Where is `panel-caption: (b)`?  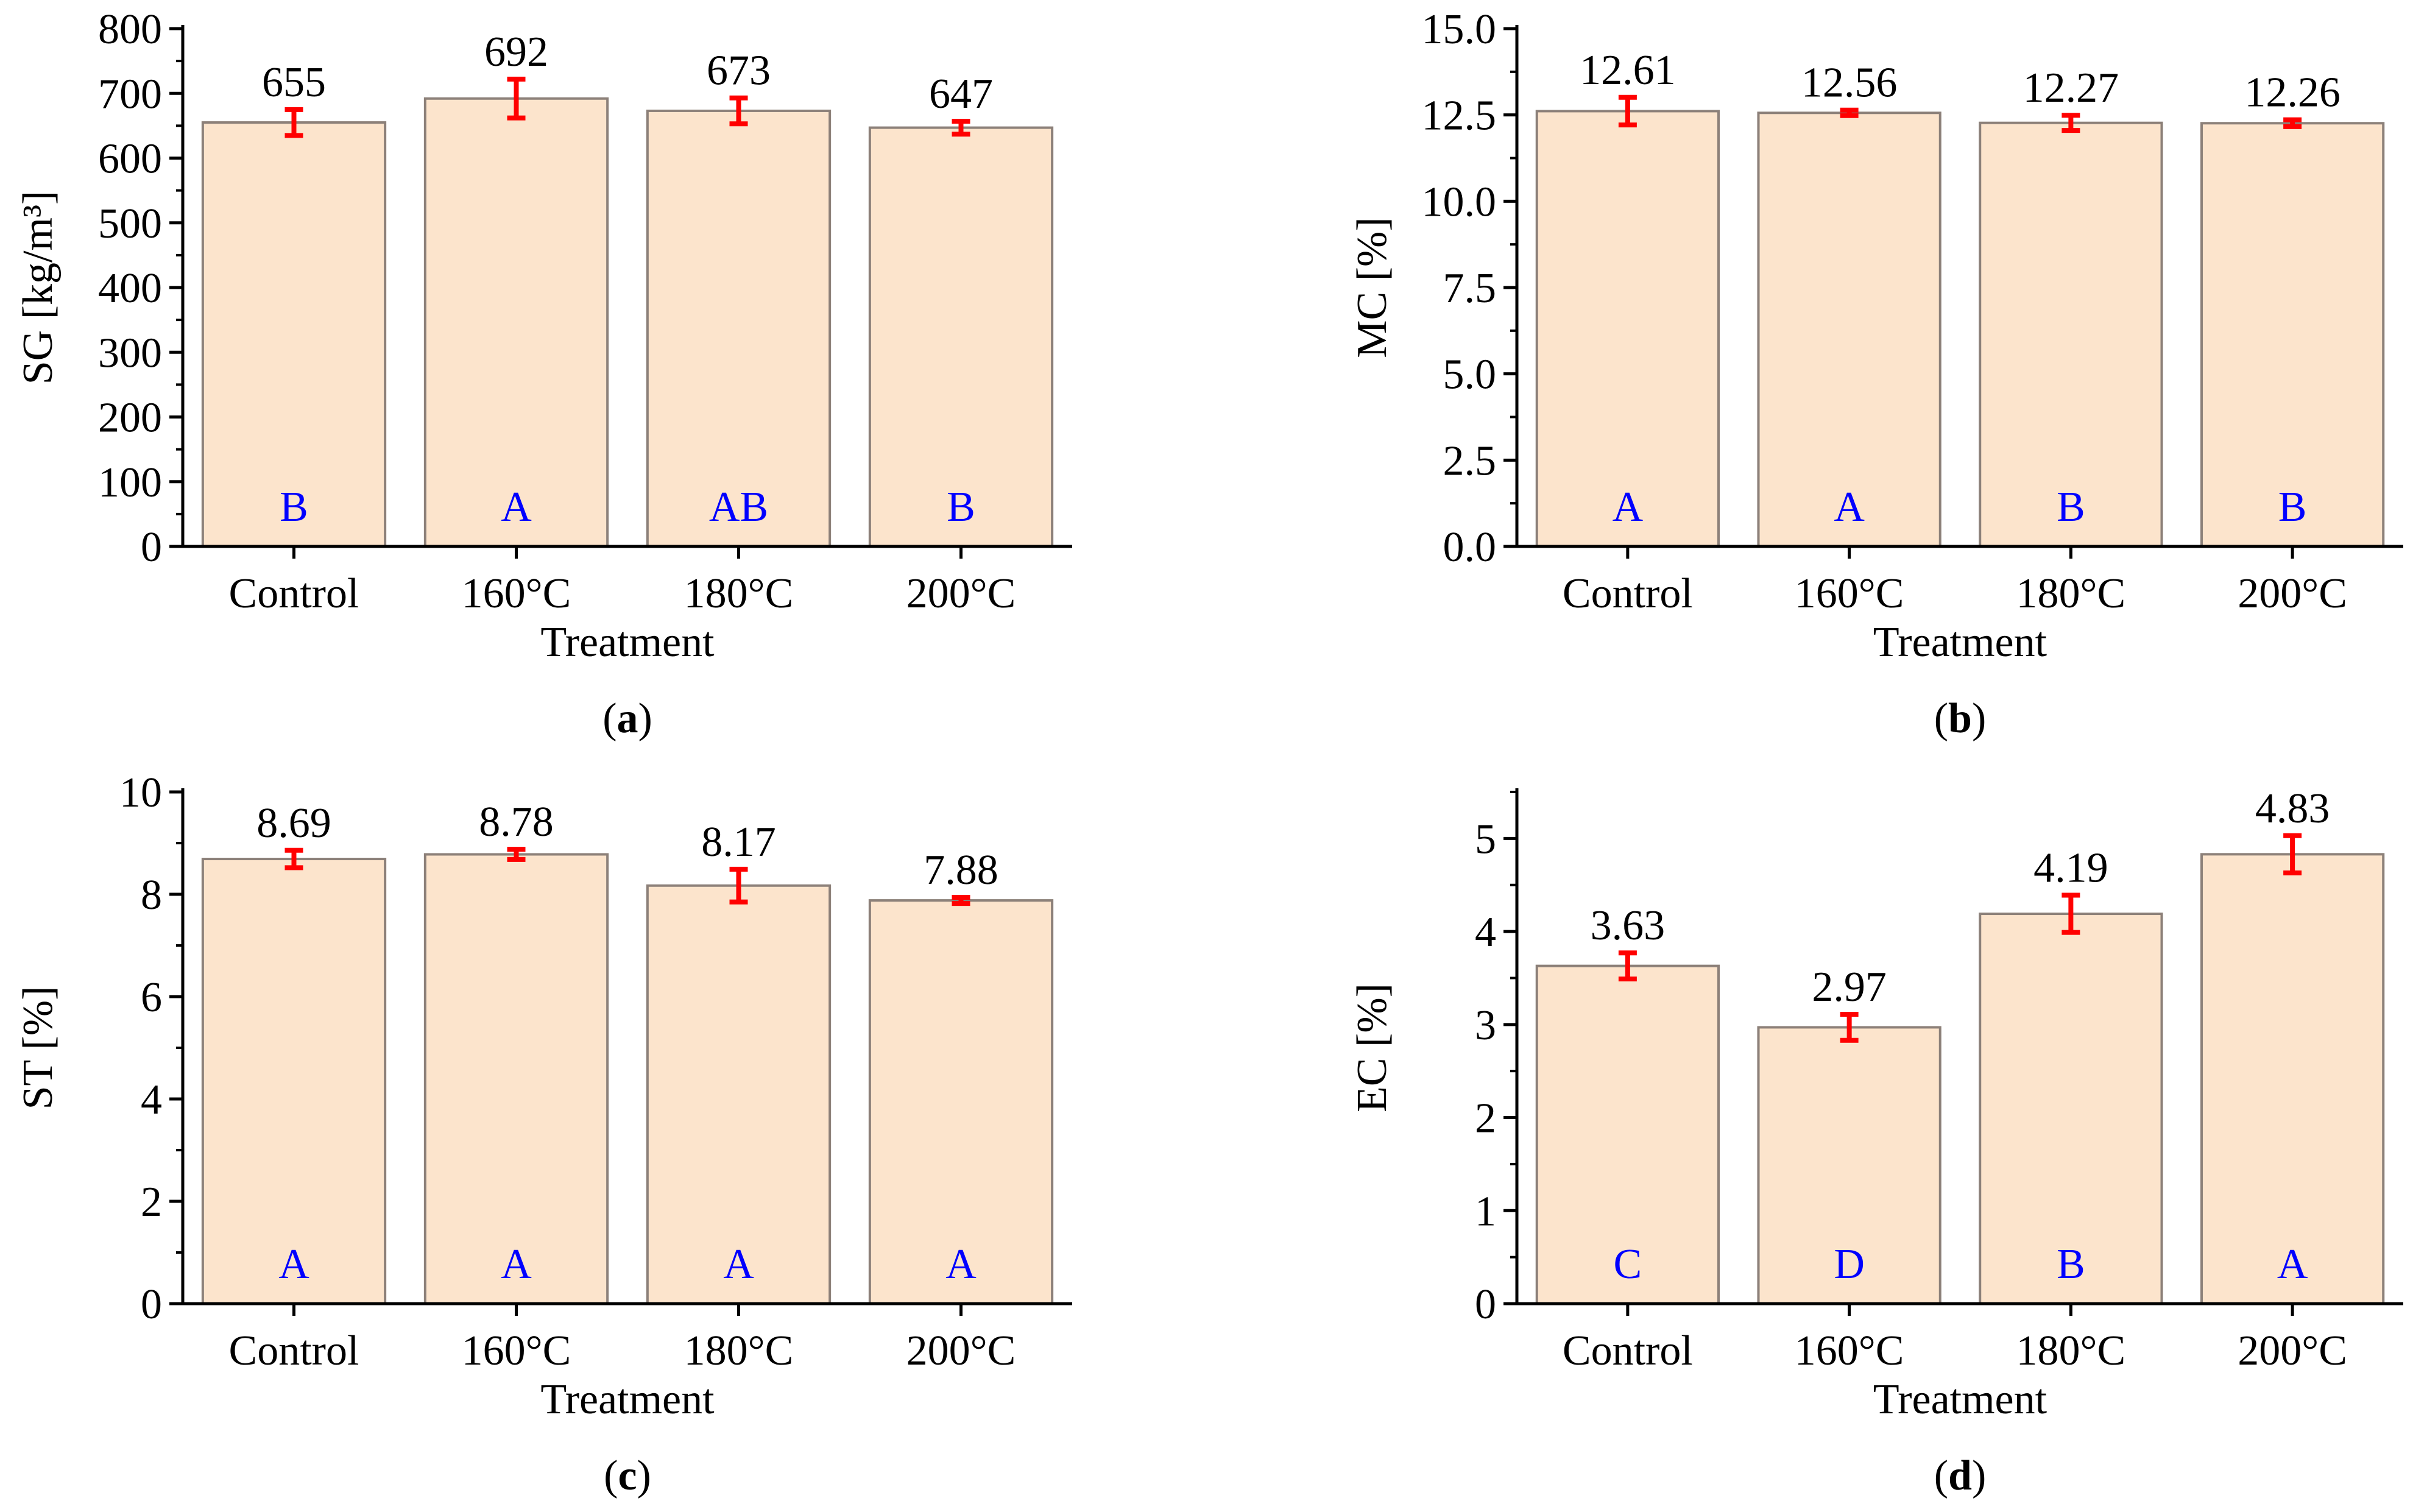 panel-caption: (b) is located at coordinates (1960, 719).